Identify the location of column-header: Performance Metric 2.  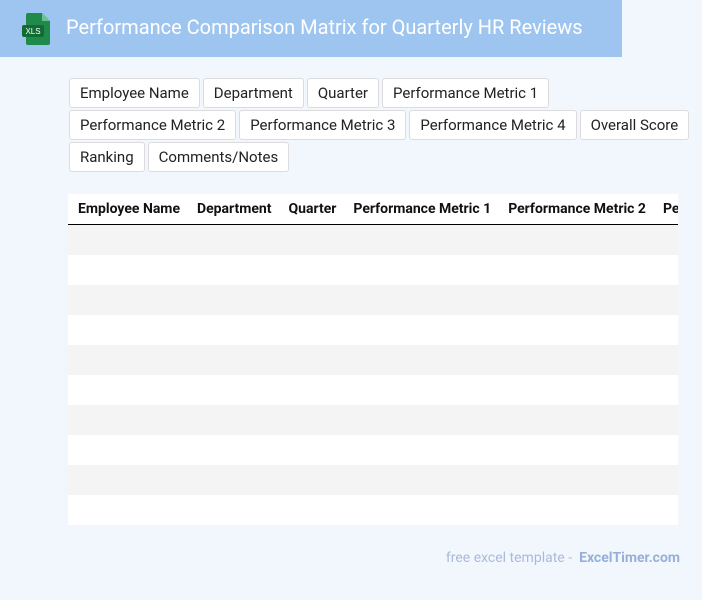
(577, 209).